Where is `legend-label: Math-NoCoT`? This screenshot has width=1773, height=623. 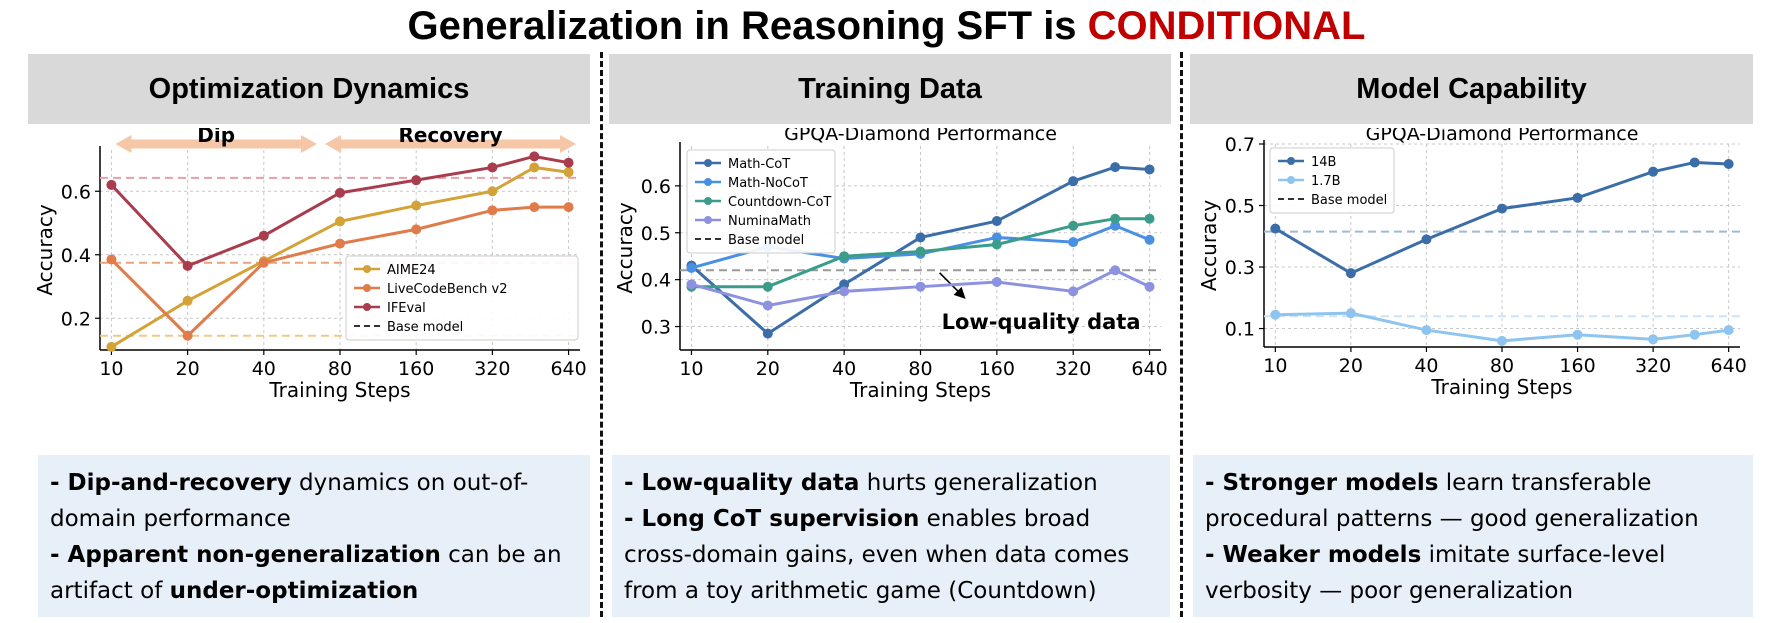 legend-label: Math-NoCoT is located at coordinates (768, 183).